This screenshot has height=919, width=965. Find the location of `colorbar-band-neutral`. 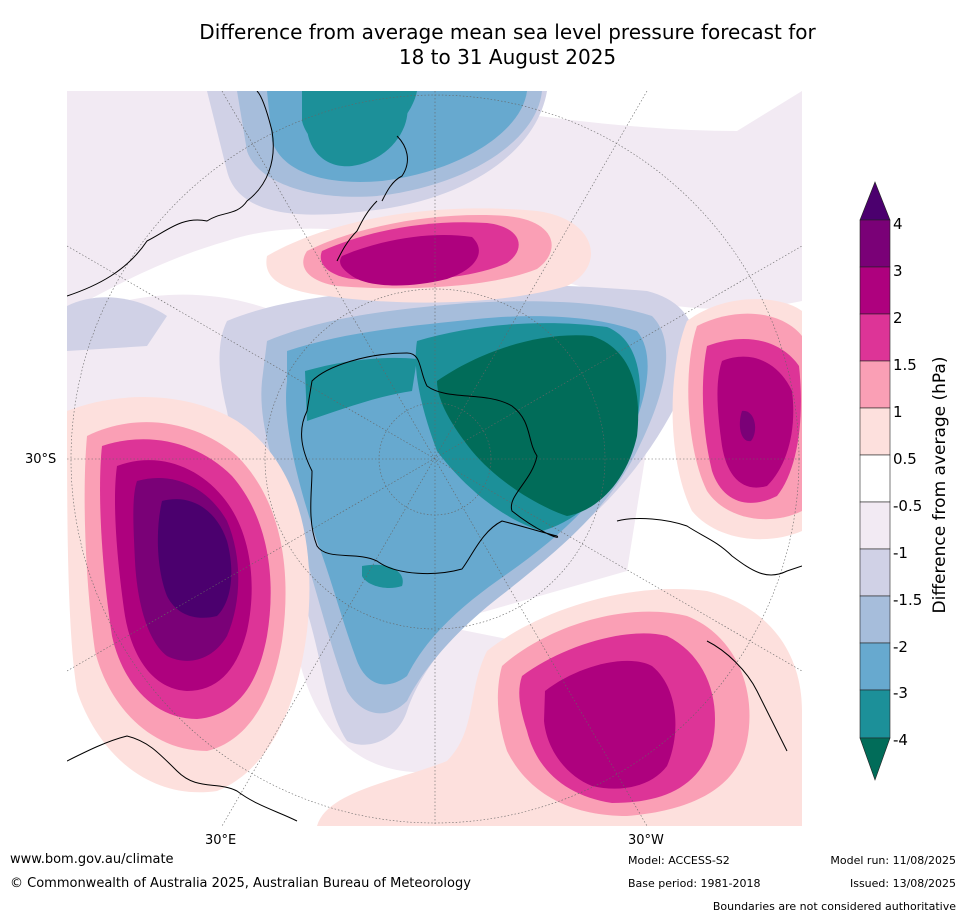

colorbar-band-neutral is located at coordinates (875, 478).